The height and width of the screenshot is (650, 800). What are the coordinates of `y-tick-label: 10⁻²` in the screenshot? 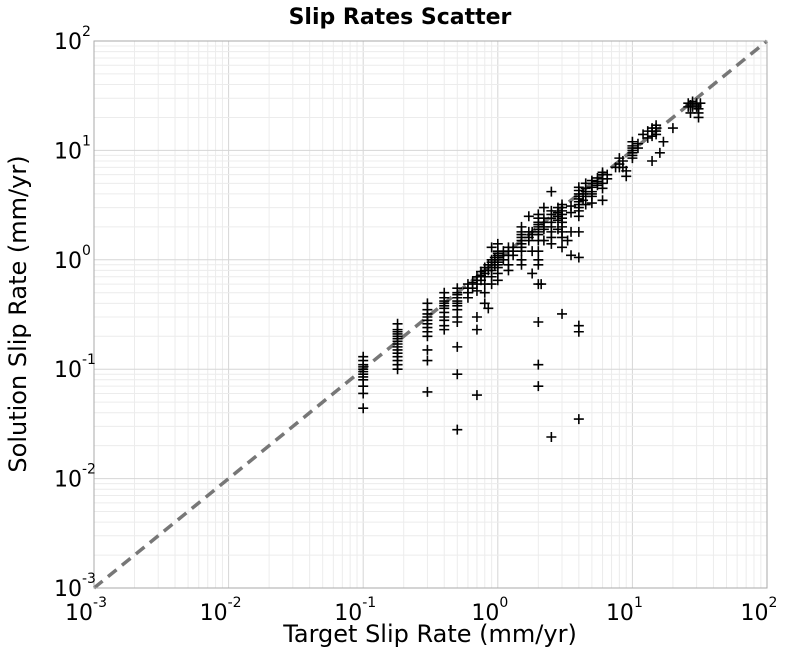 It's located at (75, 477).